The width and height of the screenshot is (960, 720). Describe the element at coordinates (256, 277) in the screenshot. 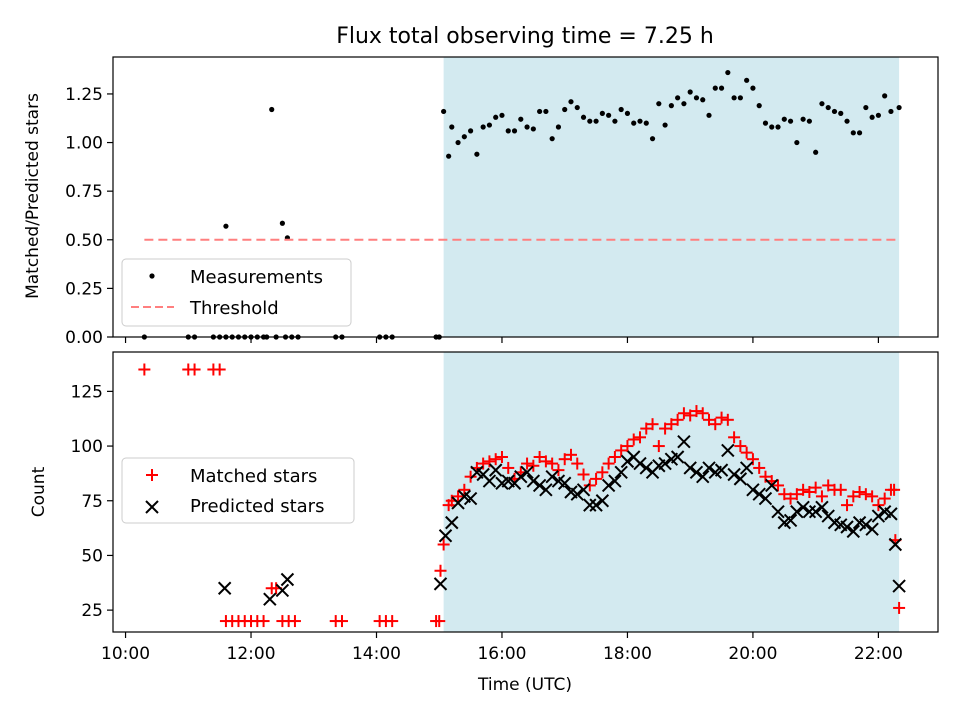

I see `legend-measurements-label: Measurements` at that location.